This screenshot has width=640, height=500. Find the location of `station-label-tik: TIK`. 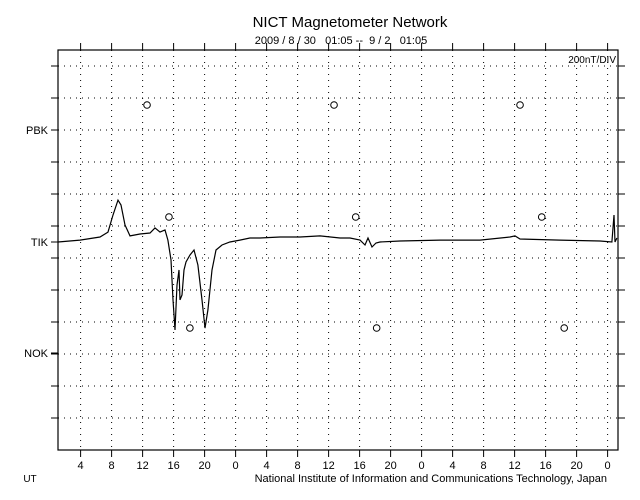

station-label-tik: TIK is located at coordinates (40, 243).